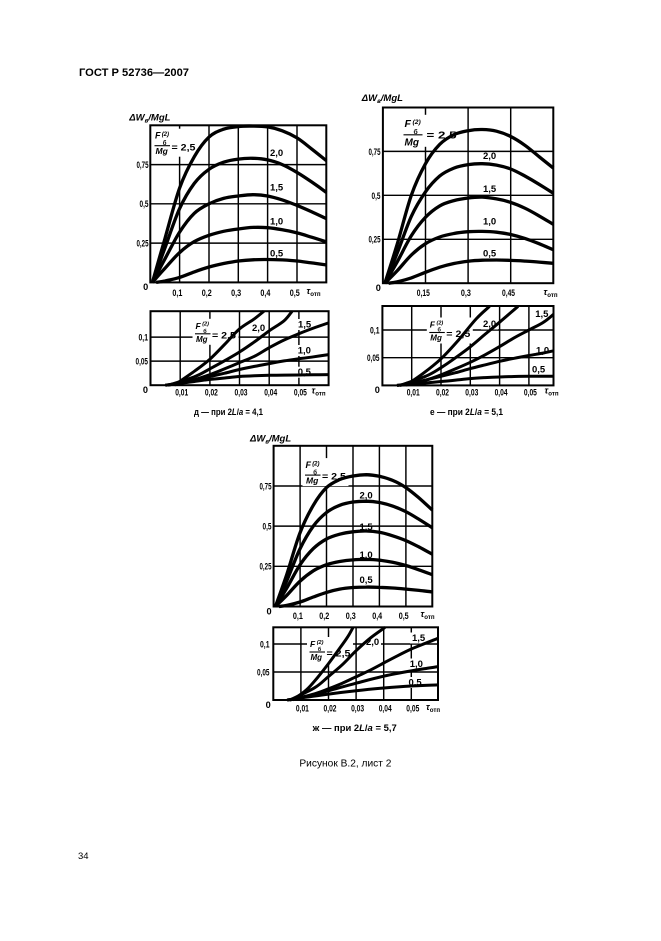 This screenshot has height=941, width=661. I want to click on svg-text: 34, so click(83, 856).